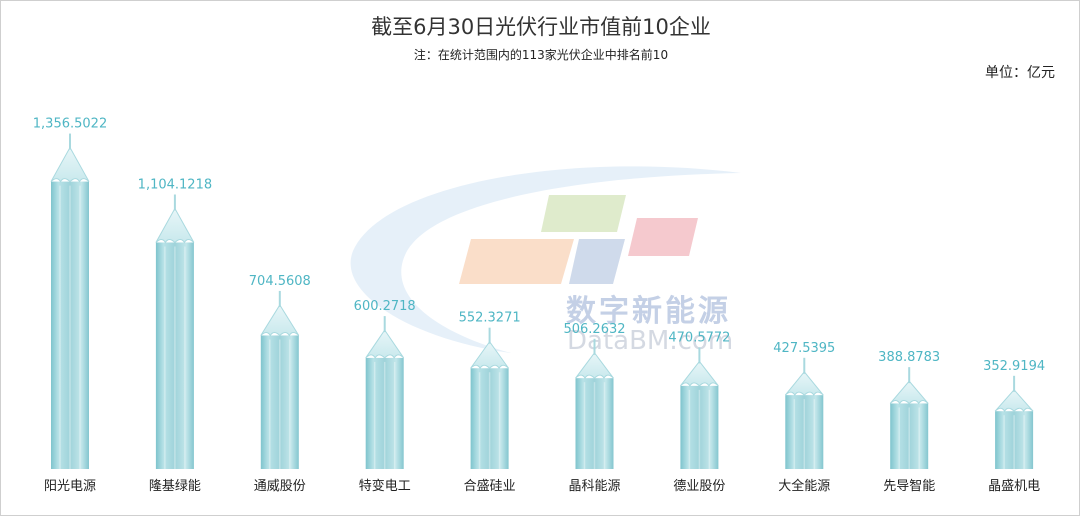 The height and width of the screenshot is (516, 1080). What do you see at coordinates (385, 306) in the screenshot?
I see `data-label: 600.2718` at bounding box center [385, 306].